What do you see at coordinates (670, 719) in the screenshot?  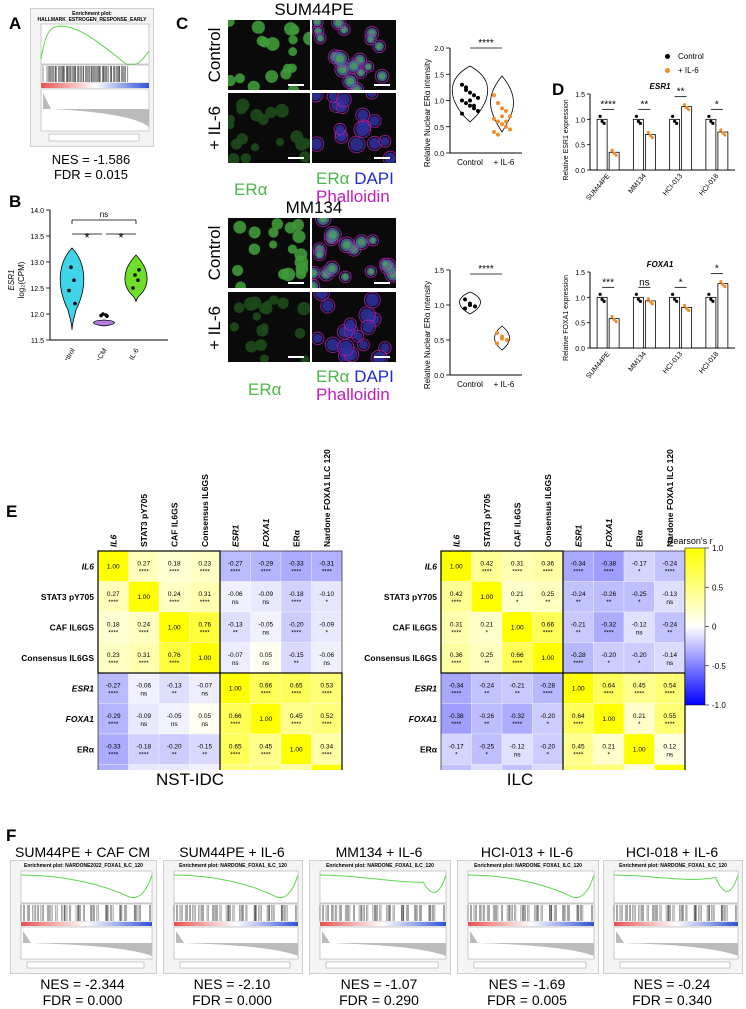 I see `heatmap-cell: 0.55****` at bounding box center [670, 719].